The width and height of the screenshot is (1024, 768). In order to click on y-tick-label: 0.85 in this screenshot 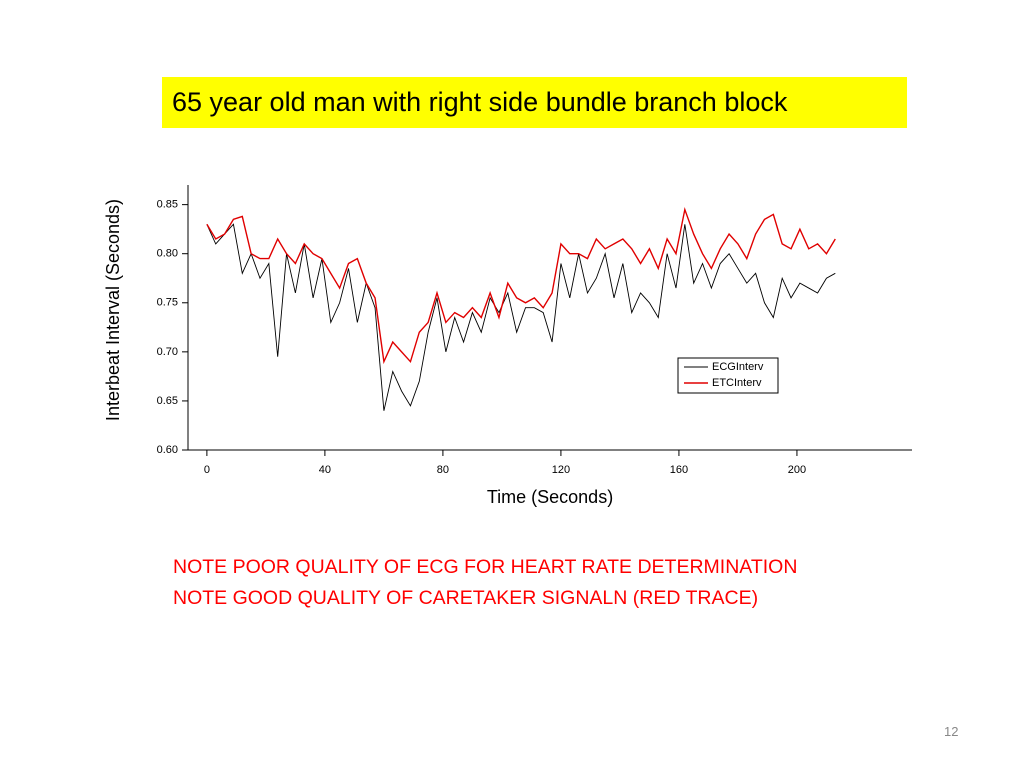, I will do `click(167, 205)`.